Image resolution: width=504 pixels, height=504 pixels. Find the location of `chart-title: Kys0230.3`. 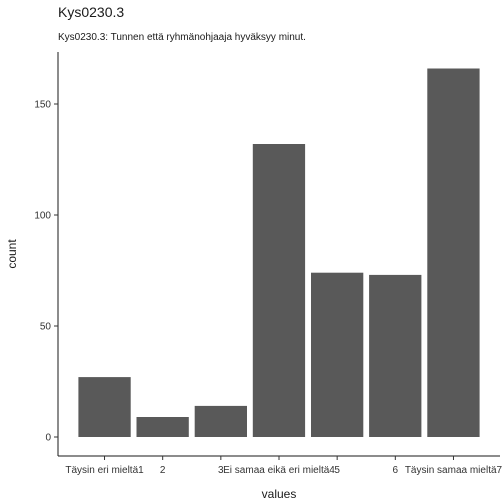

chart-title: Kys0230.3 is located at coordinates (91, 12).